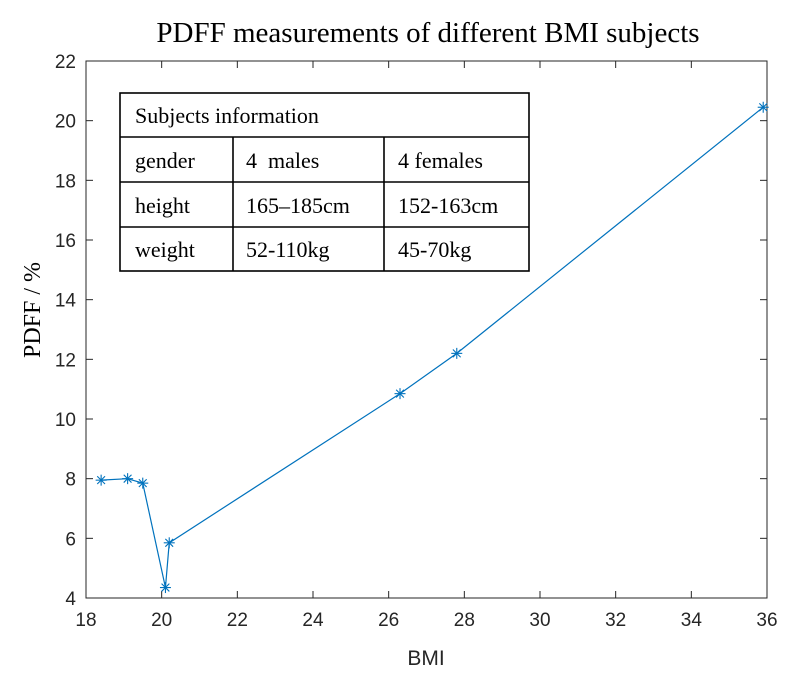 The image size is (790, 685). I want to click on x-axis-label: BMI, so click(425, 658).